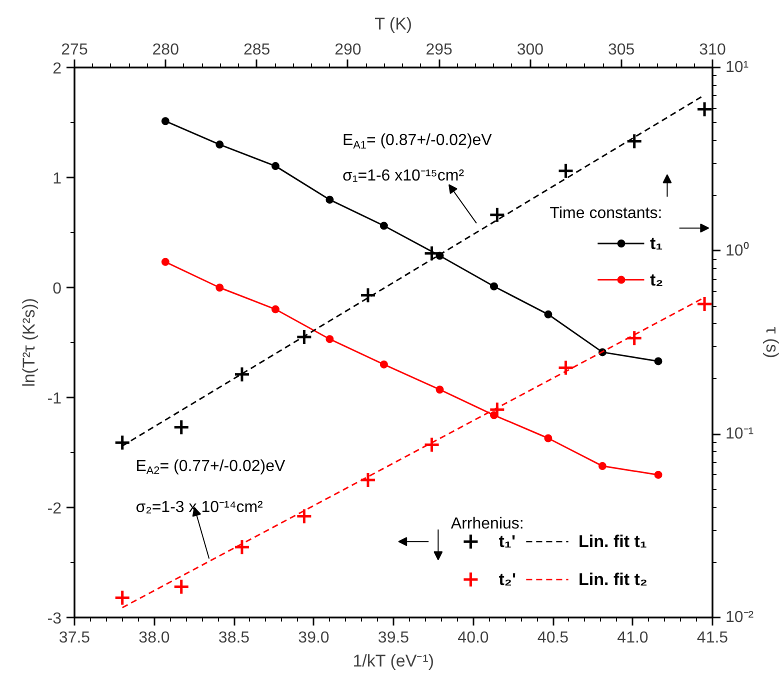 The image size is (784, 682). What do you see at coordinates (57, 289) in the screenshot?
I see `y-tick-label: 0` at bounding box center [57, 289].